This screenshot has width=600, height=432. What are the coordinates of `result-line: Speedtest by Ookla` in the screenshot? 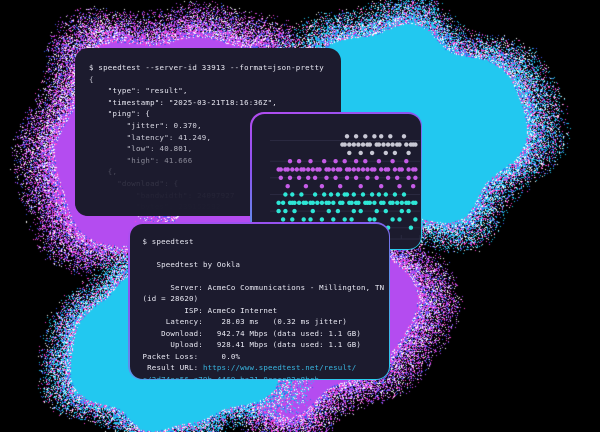 It's located at (191, 264).